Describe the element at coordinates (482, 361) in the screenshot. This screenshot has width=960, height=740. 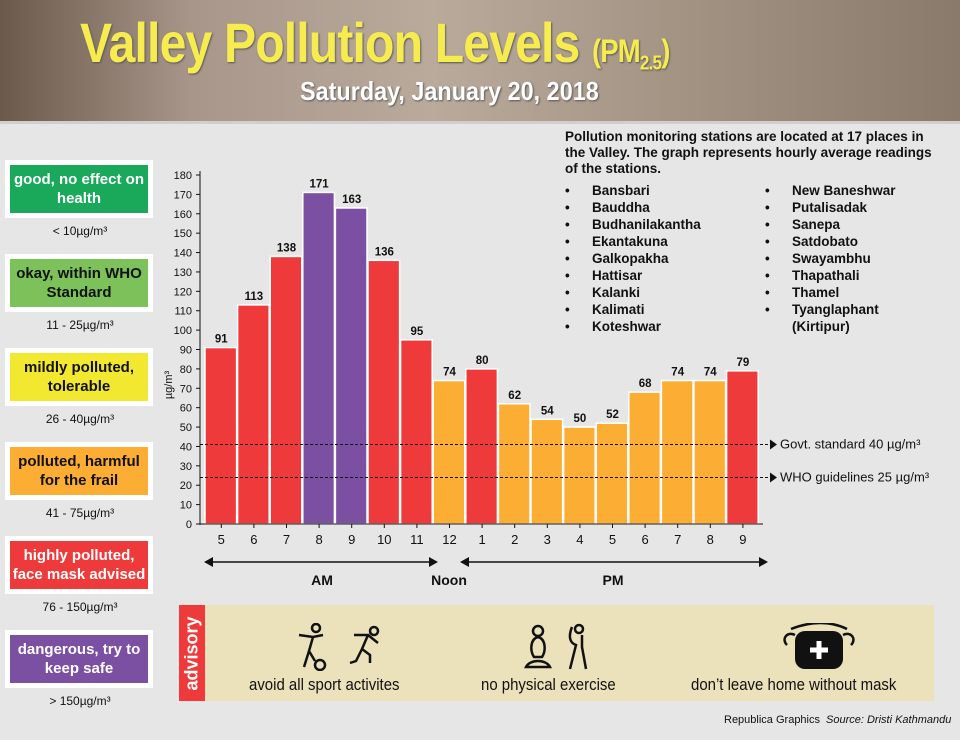
I see `bar-value-label: 80` at that location.